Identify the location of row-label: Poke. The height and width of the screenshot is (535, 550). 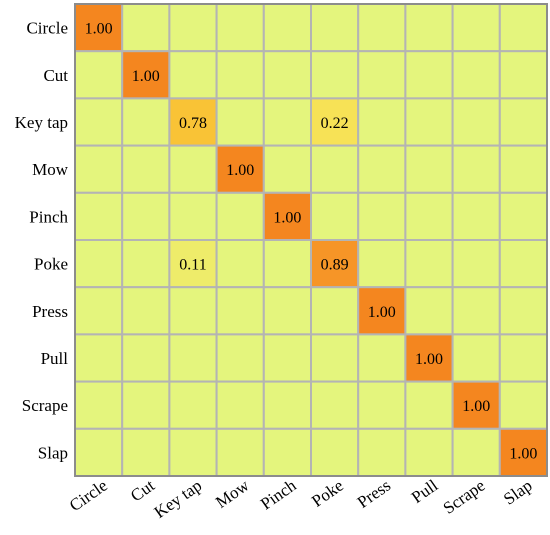
(51, 264).